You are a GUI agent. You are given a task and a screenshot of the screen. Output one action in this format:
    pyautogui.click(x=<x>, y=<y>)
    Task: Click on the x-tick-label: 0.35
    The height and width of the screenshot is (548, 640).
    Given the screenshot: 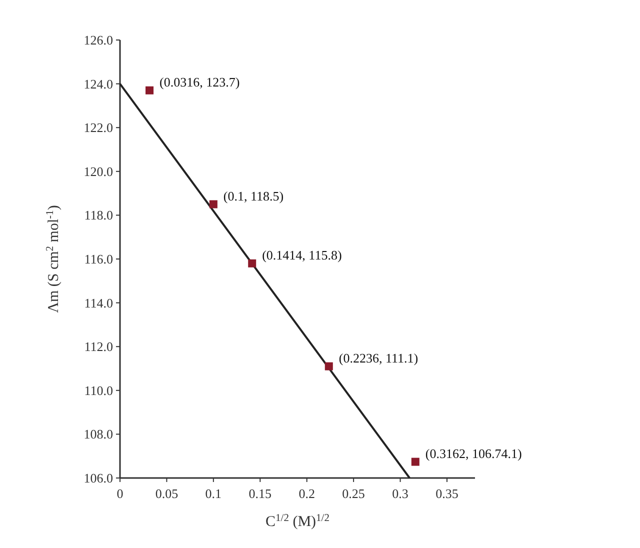 What is the action you would take?
    pyautogui.click(x=447, y=493)
    